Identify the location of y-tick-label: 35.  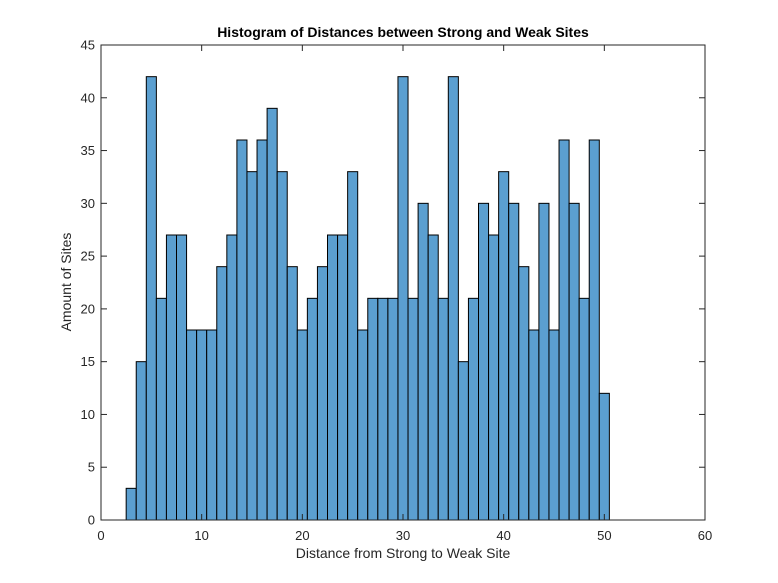
(88, 150).